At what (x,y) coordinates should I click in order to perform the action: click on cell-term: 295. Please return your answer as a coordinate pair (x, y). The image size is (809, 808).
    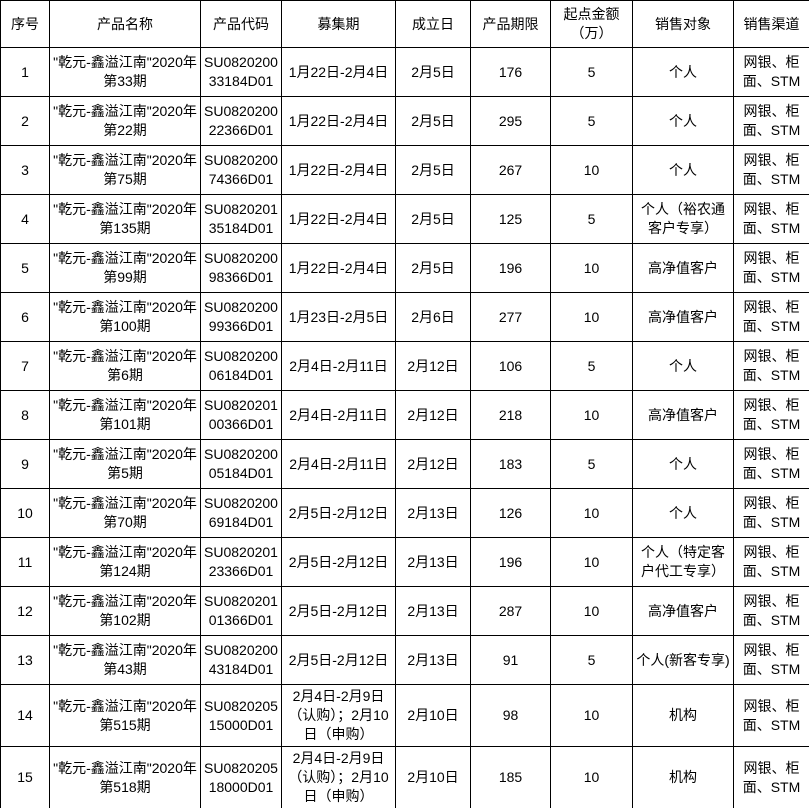
    Looking at the image, I should click on (510, 121).